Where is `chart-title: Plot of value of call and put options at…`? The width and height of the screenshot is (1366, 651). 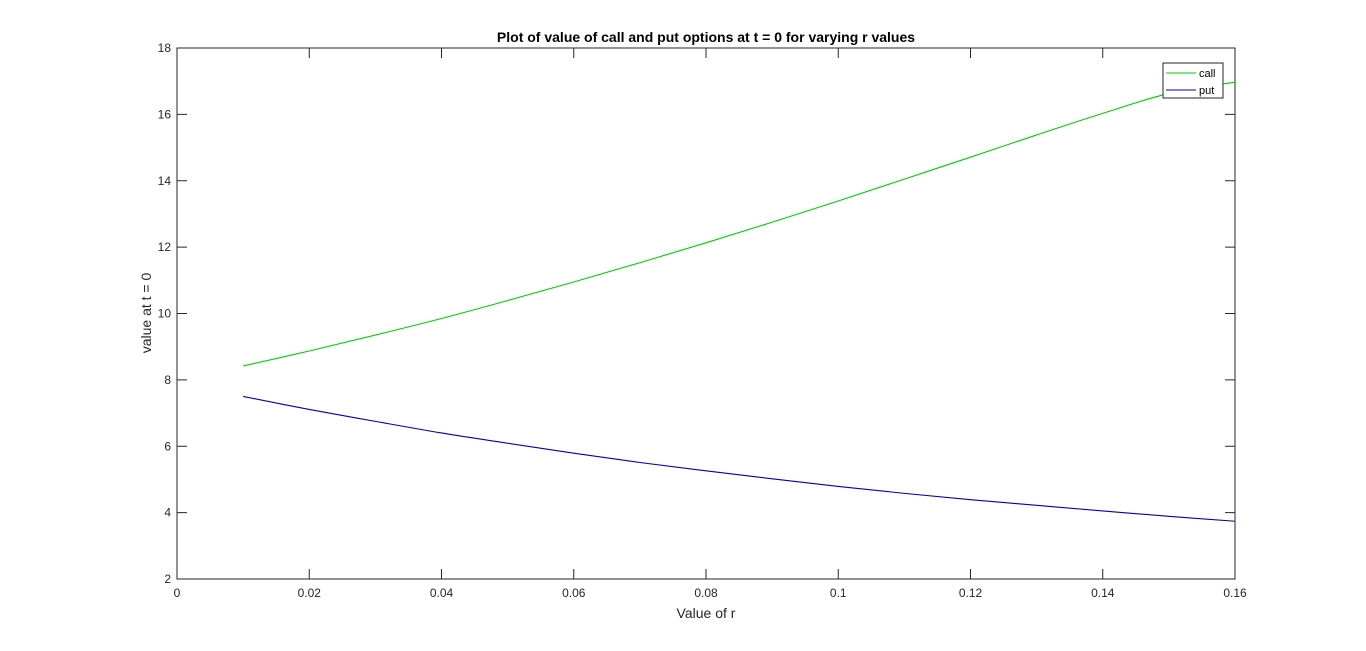
chart-title: Plot of value of call and put options at… is located at coordinates (706, 37).